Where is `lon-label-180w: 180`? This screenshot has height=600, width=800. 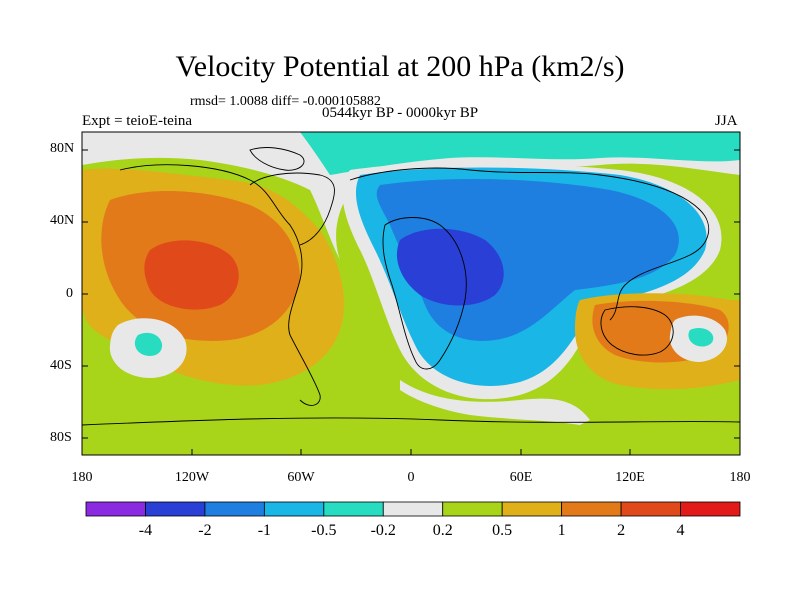
lon-label-180w: 180 is located at coordinates (82, 477).